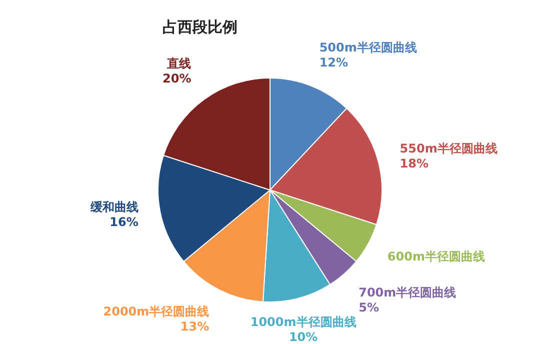 The image size is (550, 344). Describe the element at coordinates (407, 293) in the screenshot. I see `slice-label: 700m半径圆曲线` at that location.